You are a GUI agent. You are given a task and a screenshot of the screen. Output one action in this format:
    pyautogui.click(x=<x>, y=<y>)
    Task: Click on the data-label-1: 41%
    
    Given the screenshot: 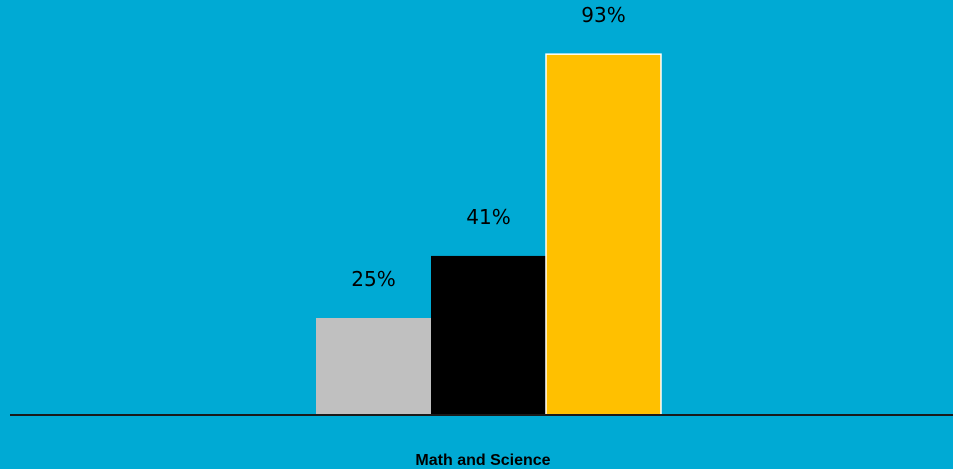 What is the action you would take?
    pyautogui.click(x=488, y=217)
    